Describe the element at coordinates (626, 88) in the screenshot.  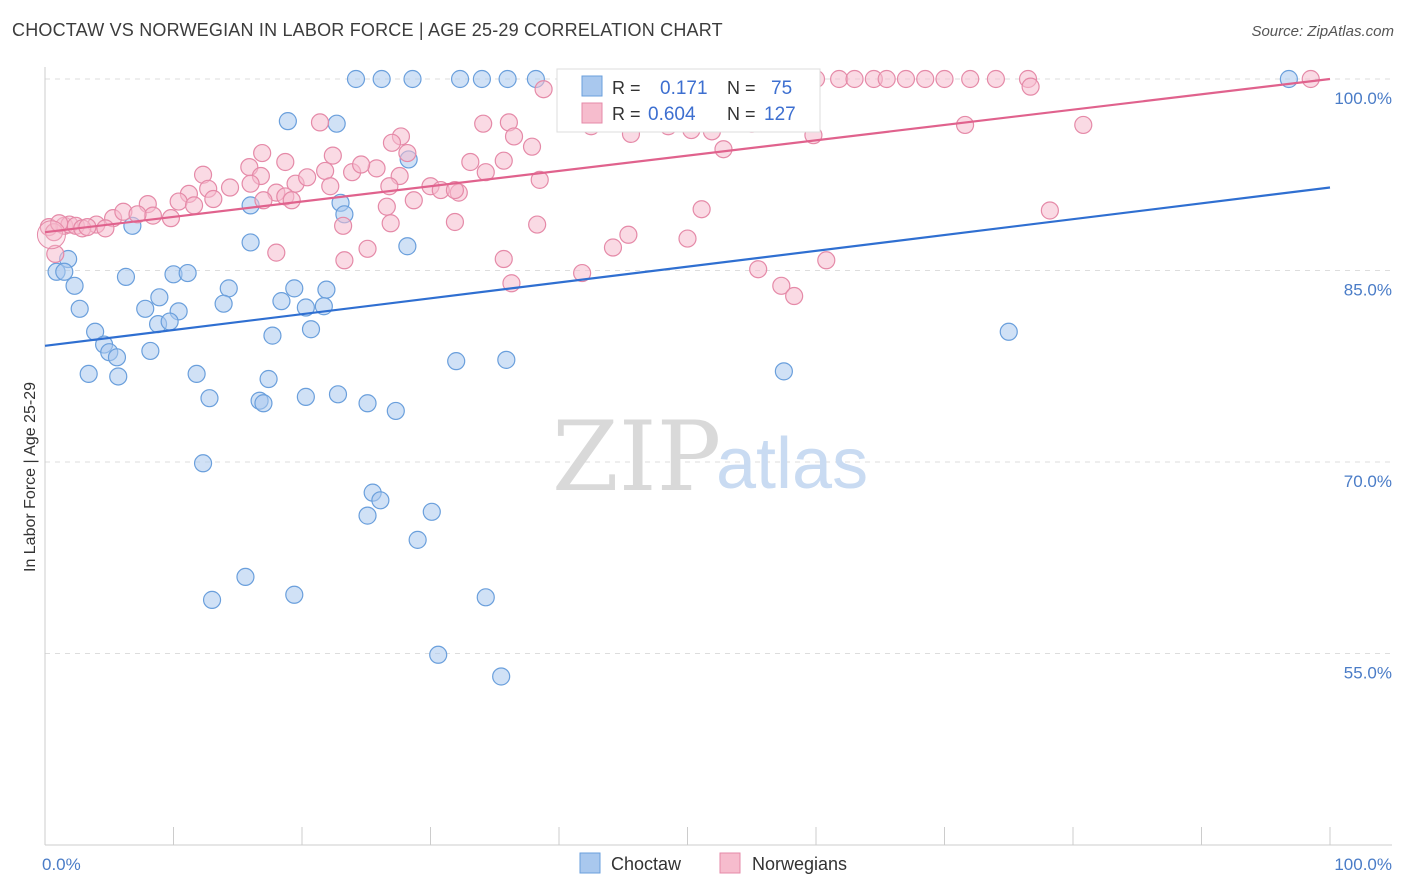
I see `legend-r-label-choctaw: R =` at that location.